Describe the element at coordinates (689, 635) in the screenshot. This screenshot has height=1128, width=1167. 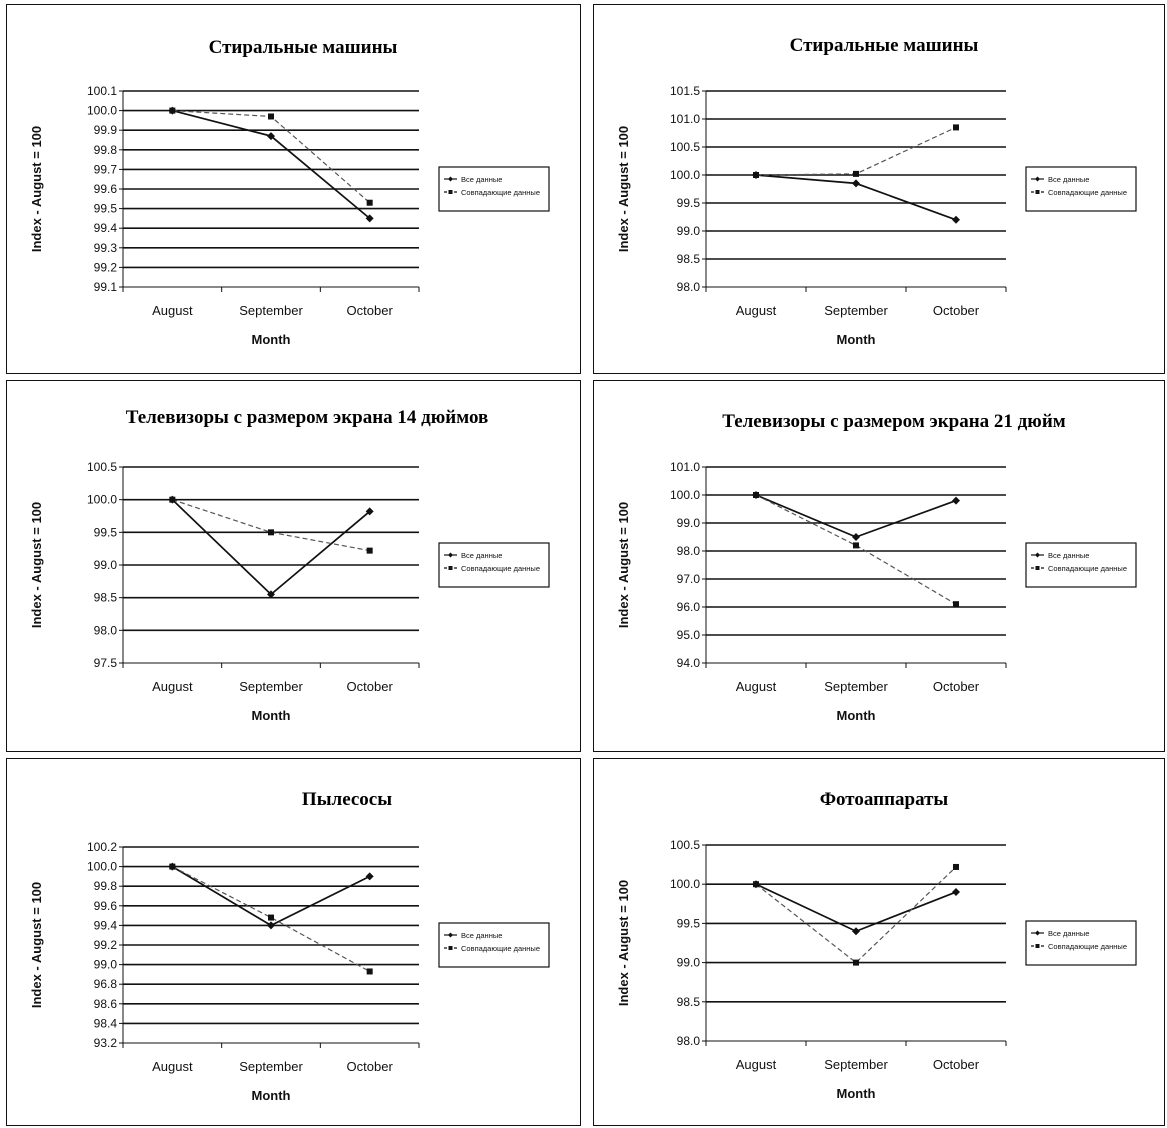
I see `y-tick-label: 95.0` at that location.